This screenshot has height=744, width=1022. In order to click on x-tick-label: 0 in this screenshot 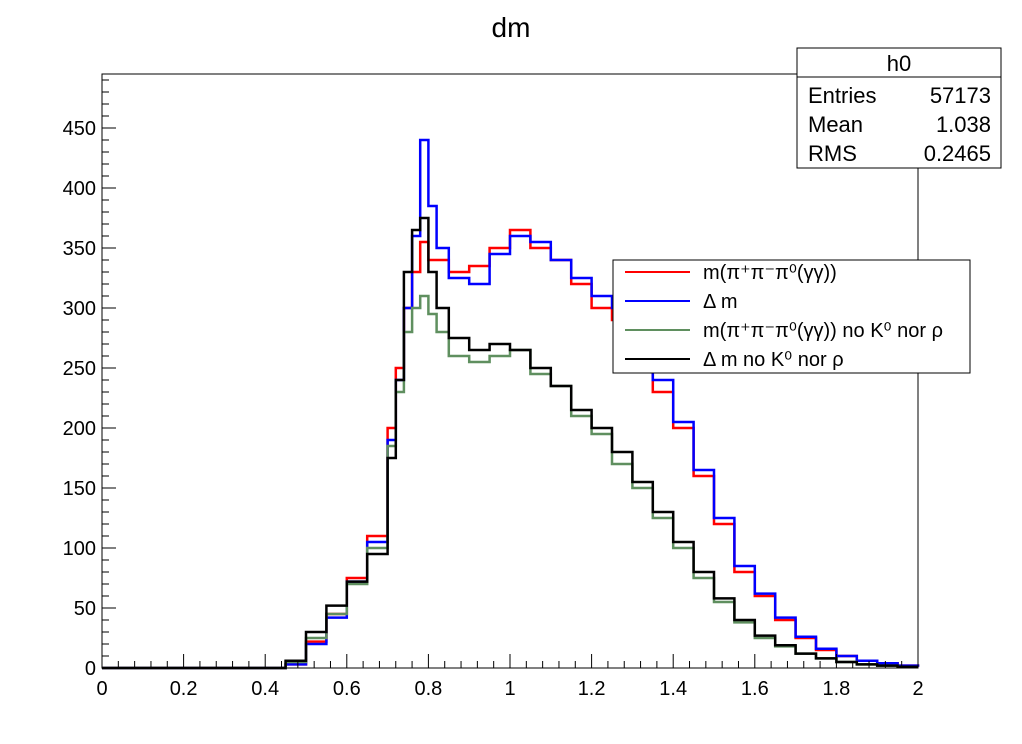, I will do `click(101, 689)`.